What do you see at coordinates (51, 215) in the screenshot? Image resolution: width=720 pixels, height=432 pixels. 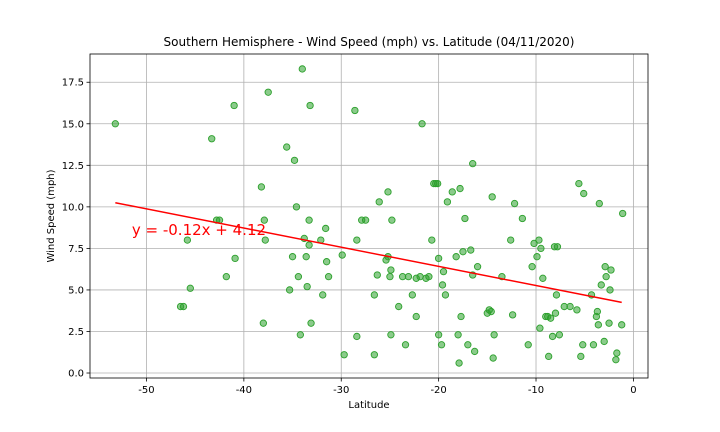 I see `y-axis-label: Wind Speed (mph)` at bounding box center [51, 215].